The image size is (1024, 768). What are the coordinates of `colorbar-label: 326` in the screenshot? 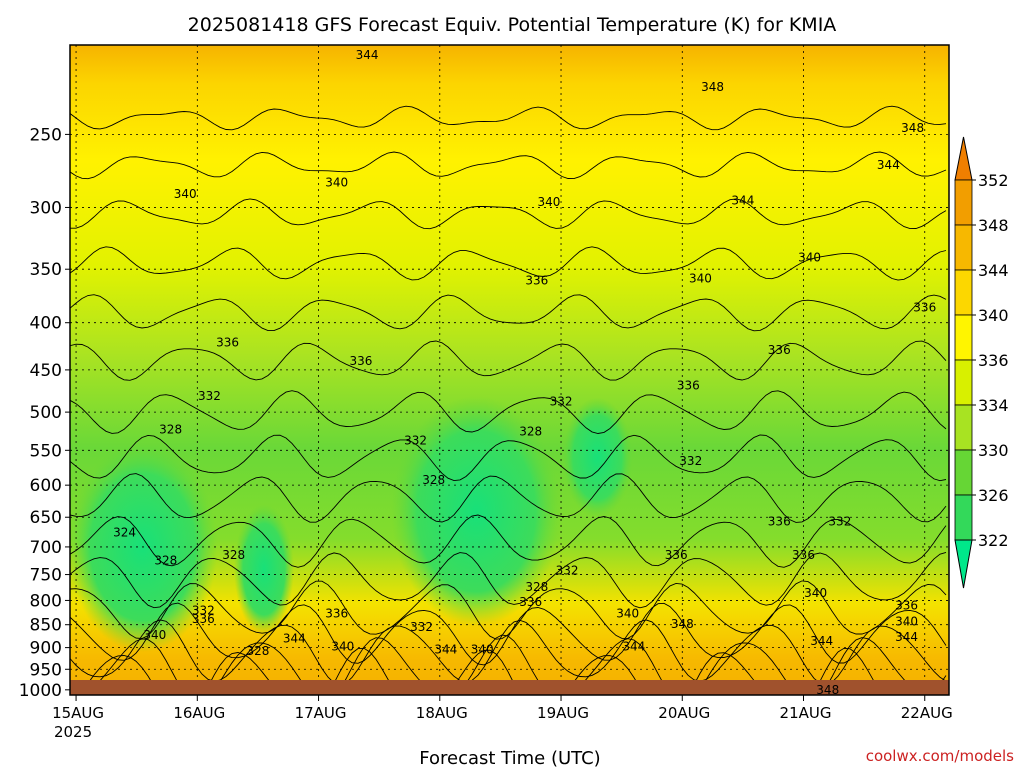 It's located at (993, 495).